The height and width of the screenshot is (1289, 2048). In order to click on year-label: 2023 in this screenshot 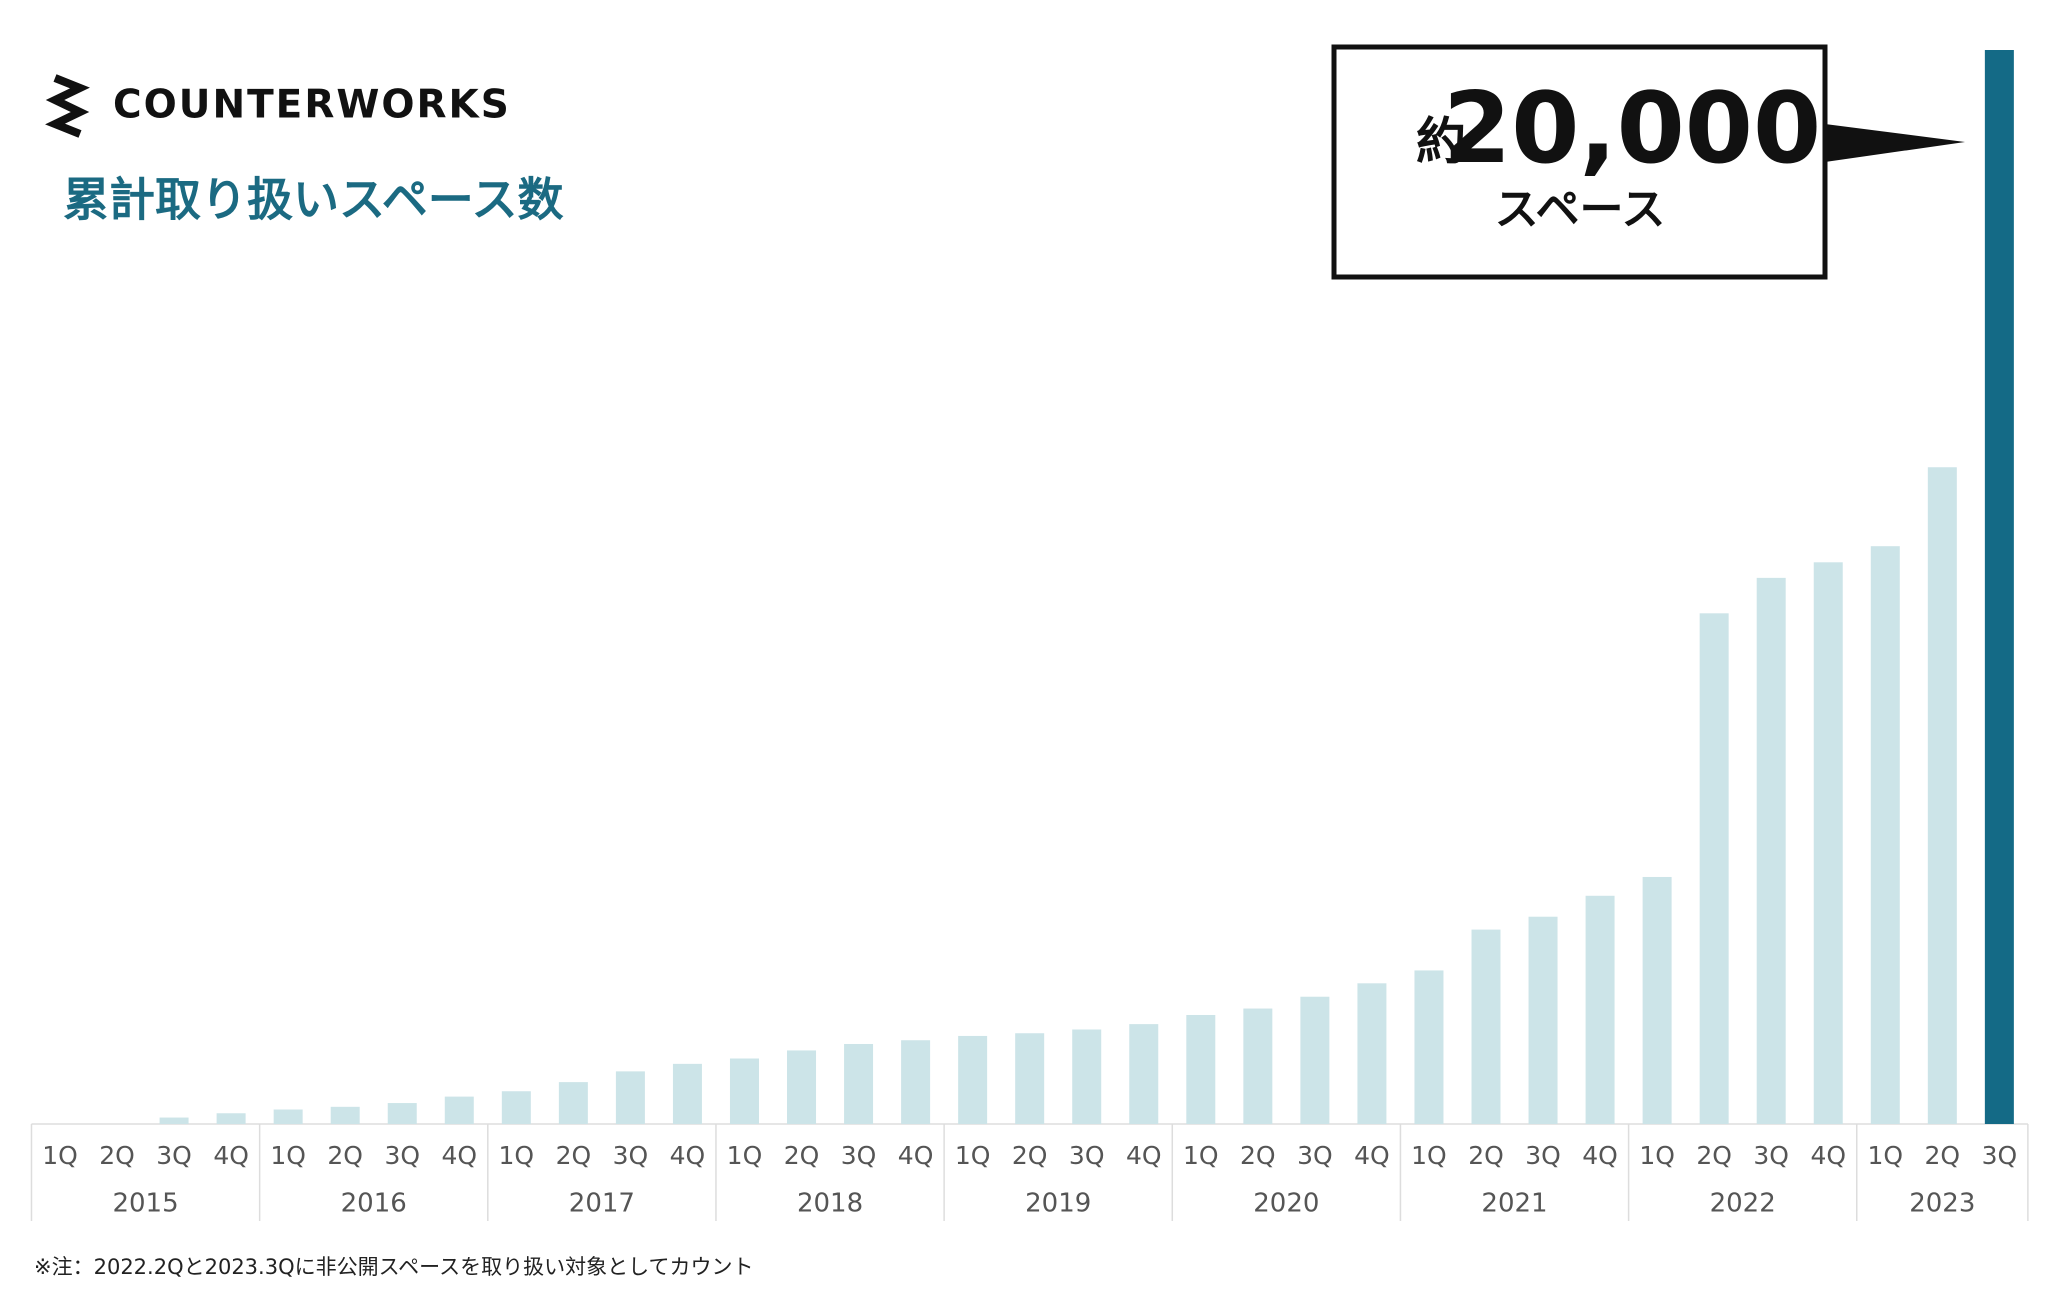, I will do `click(1942, 1204)`.